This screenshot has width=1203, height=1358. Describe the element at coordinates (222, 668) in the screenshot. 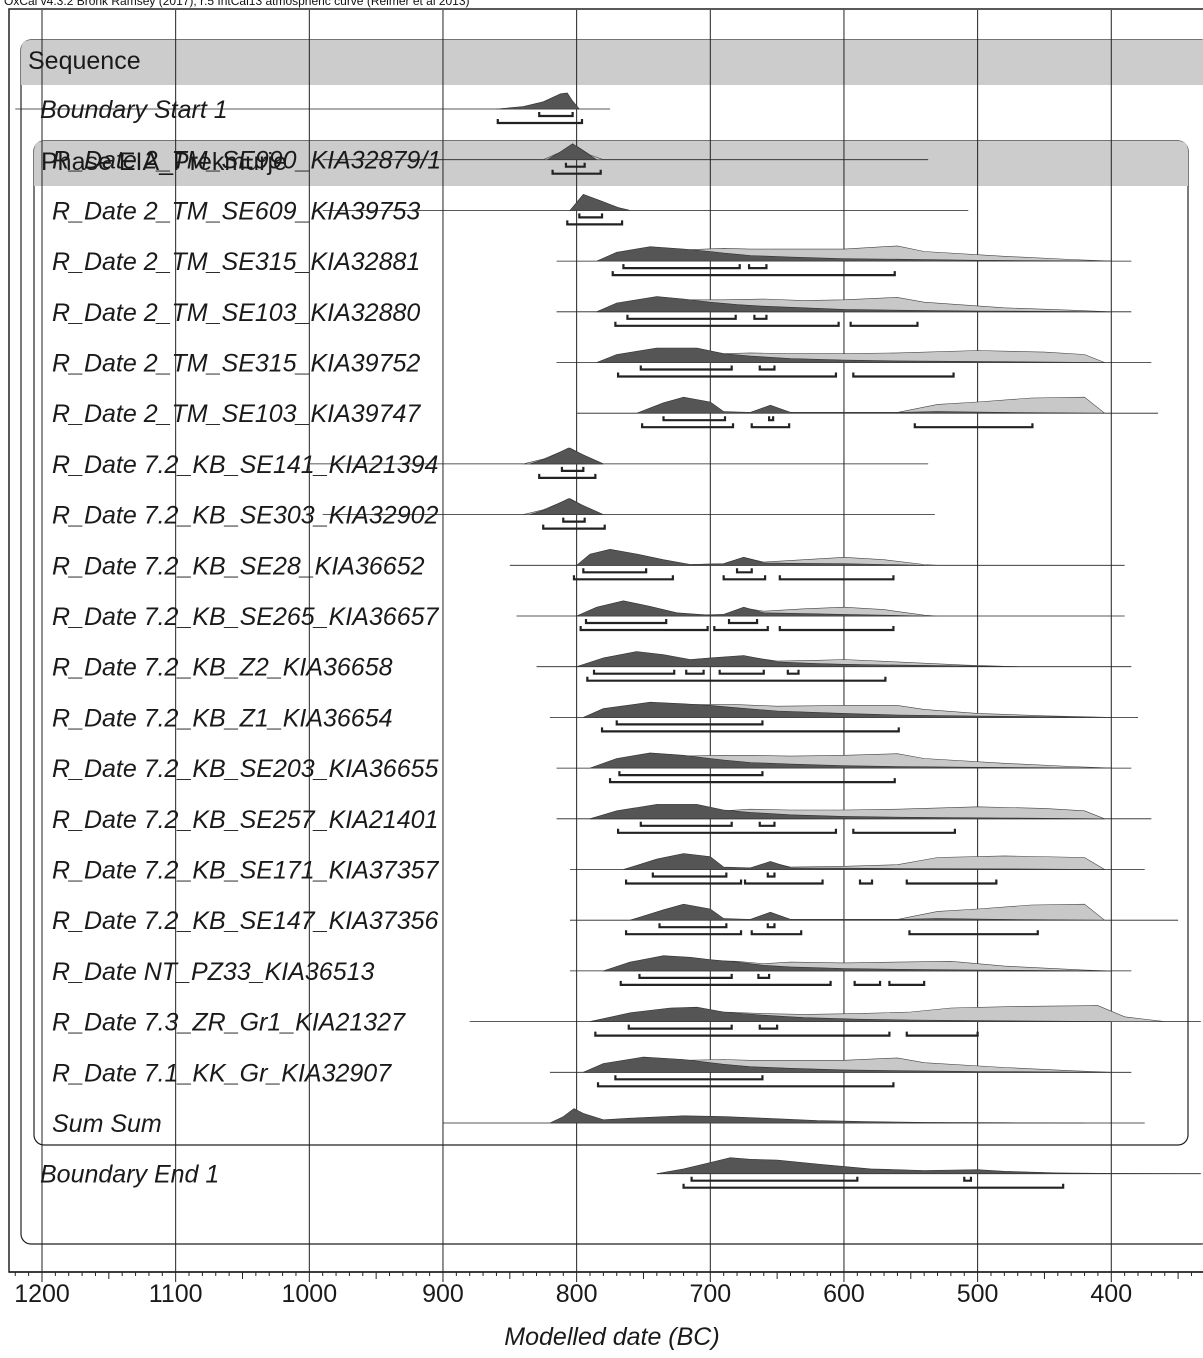

I see `row-label: R_Date 7.2_KB_Z2_KIA36658` at that location.